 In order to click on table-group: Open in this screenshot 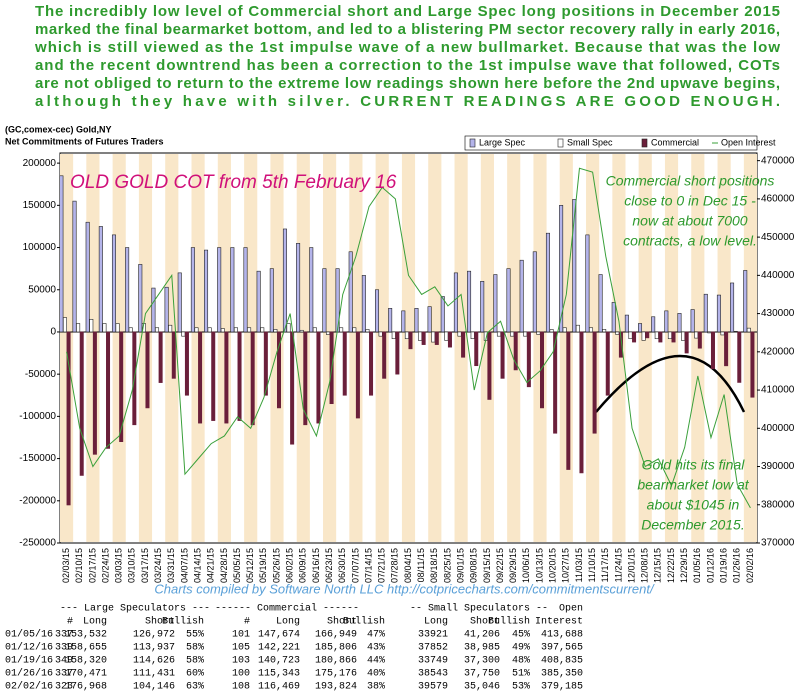, I will do `click(571, 609)`.